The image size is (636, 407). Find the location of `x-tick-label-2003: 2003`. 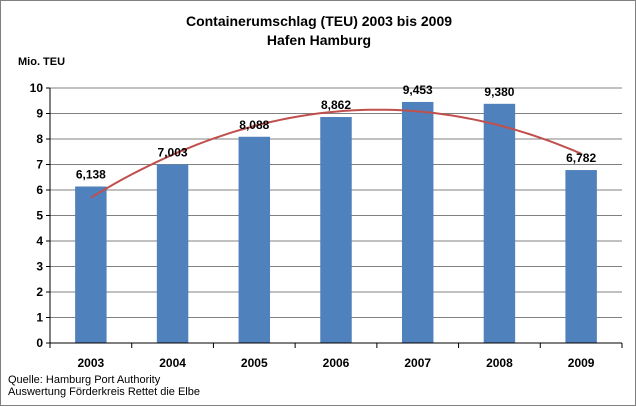

x-tick-label-2003: 2003 is located at coordinates (91, 363).